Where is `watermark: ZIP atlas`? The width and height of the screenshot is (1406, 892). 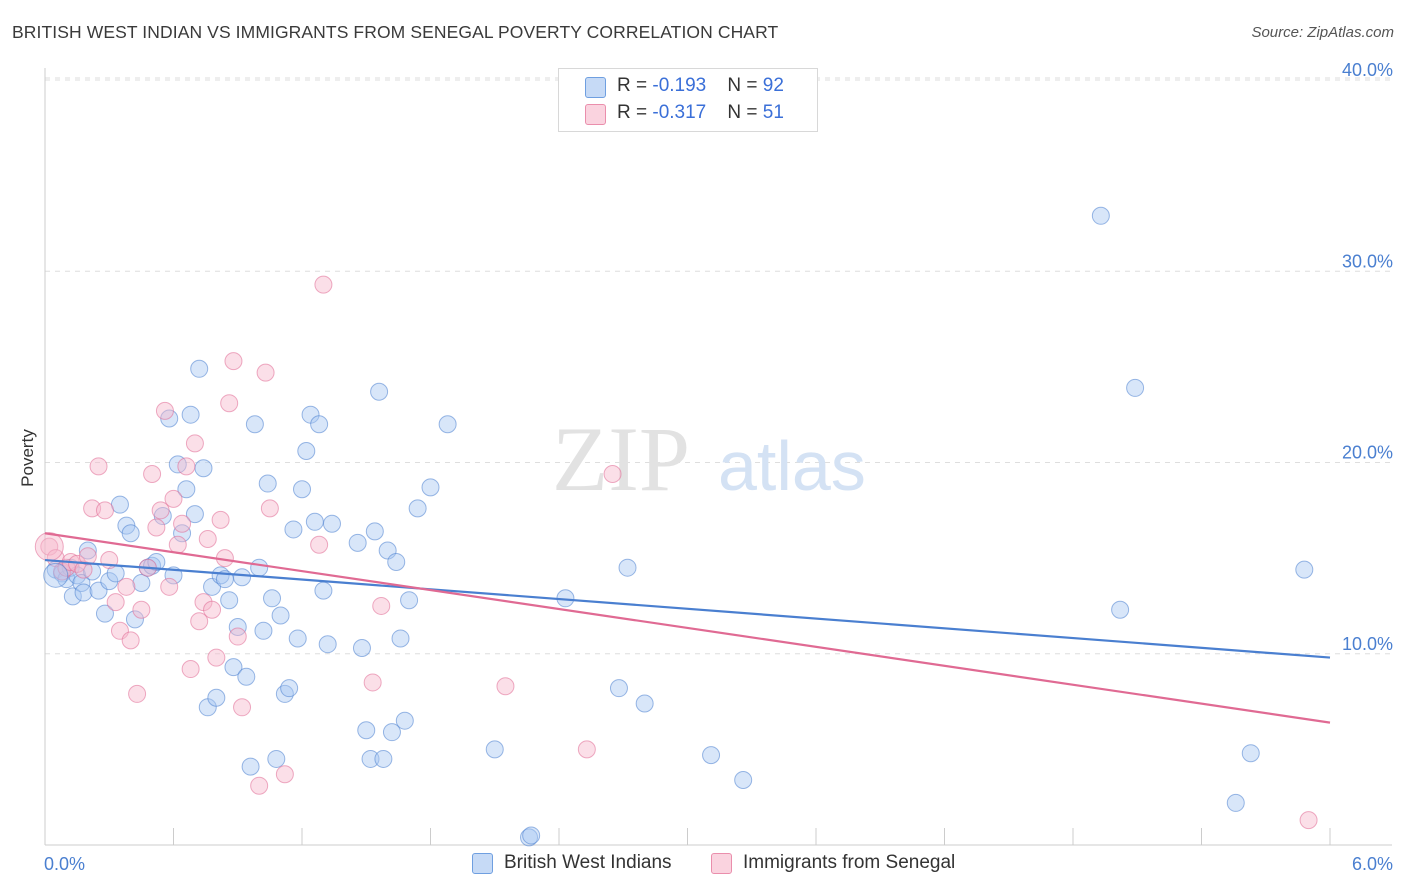 watermark: ZIP atlas is located at coordinates (709, 459).